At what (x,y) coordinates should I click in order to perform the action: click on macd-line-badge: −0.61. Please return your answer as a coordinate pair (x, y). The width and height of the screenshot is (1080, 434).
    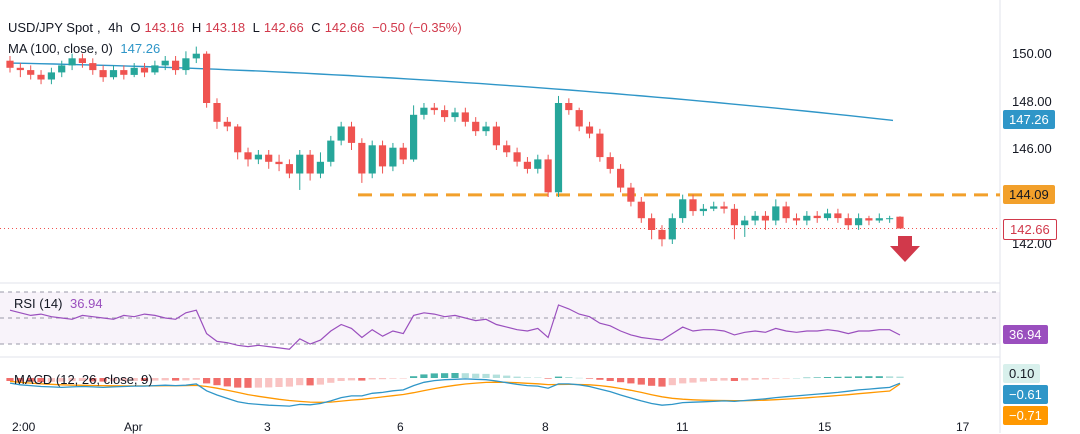
    Looking at the image, I should click on (1025, 394).